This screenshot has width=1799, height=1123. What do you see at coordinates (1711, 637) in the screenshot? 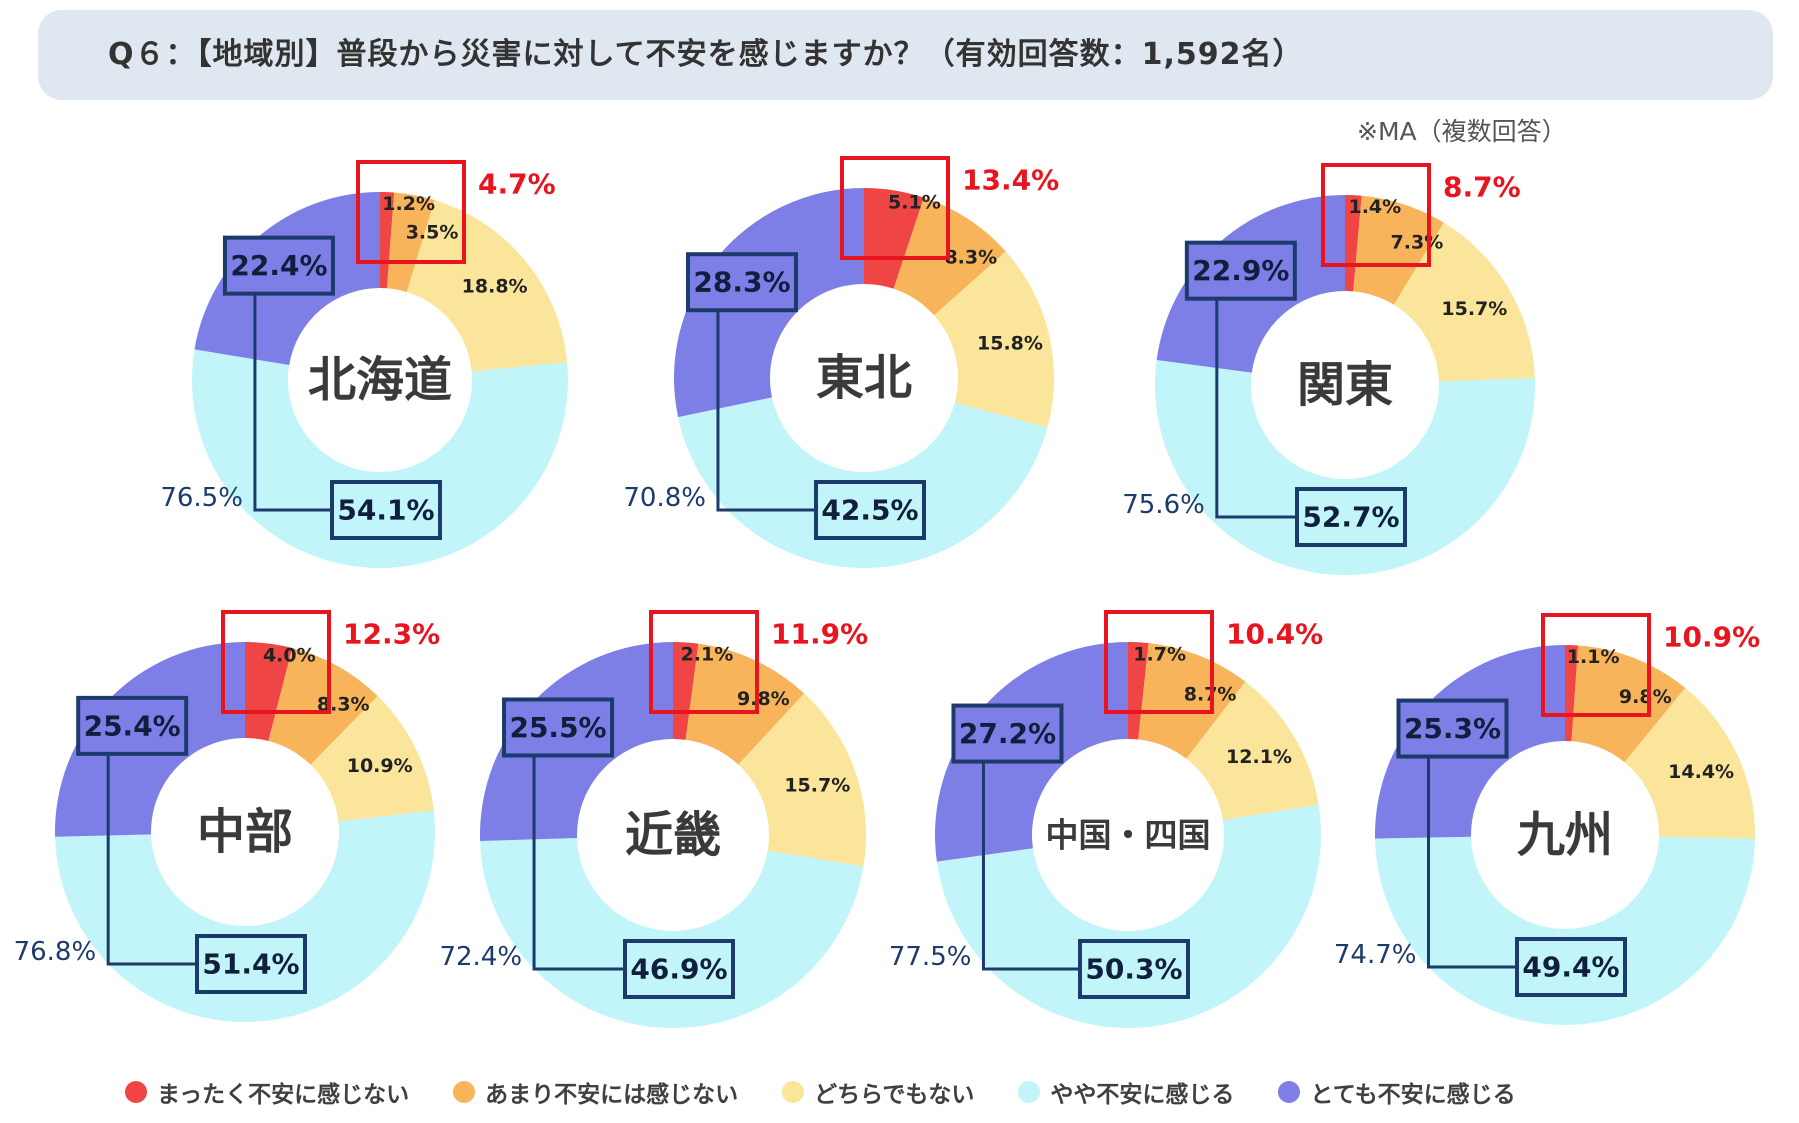
I see `not-anxious-total: 10.9%` at bounding box center [1711, 637].